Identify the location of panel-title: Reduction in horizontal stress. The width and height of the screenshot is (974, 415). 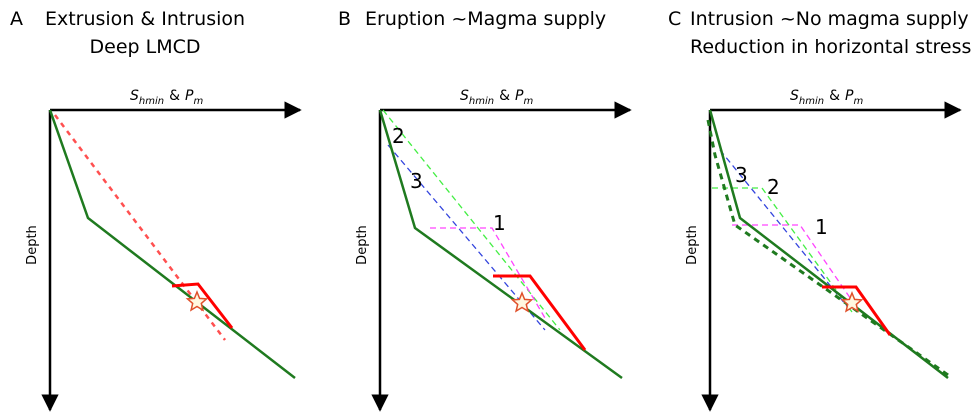
(830, 47).